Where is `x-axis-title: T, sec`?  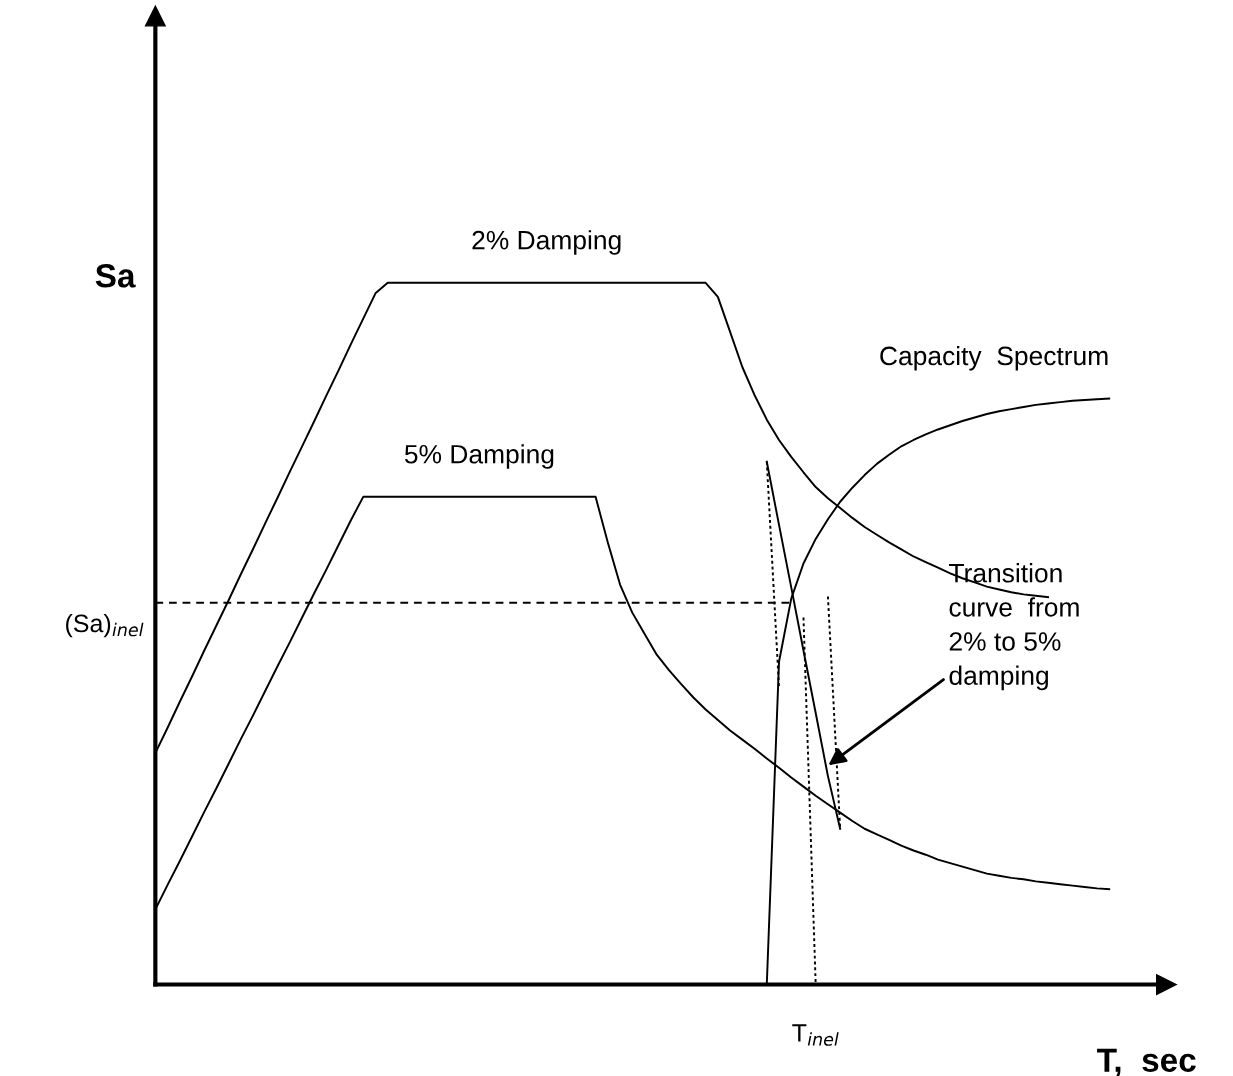
x-axis-title: T, sec is located at coordinates (1146, 1062).